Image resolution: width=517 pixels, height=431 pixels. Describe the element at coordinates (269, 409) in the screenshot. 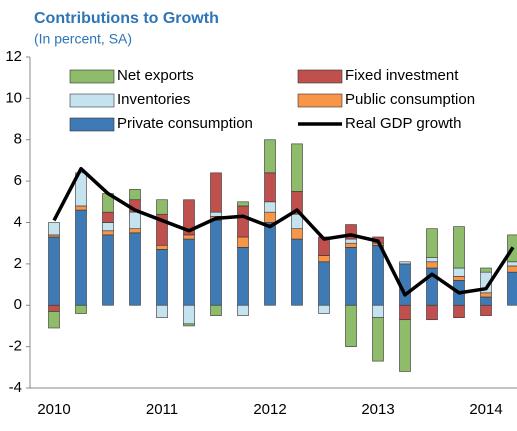

I see `x-tick-label: 2012` at that location.